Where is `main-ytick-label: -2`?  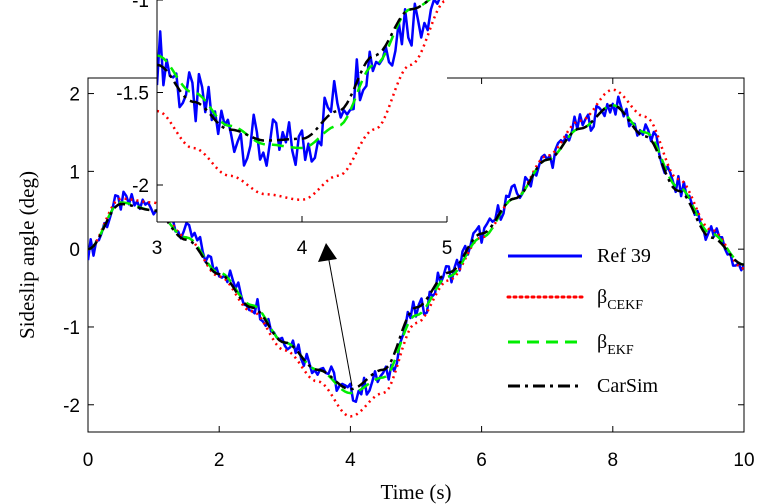 main-ytick-label: -2 is located at coordinates (71, 406).